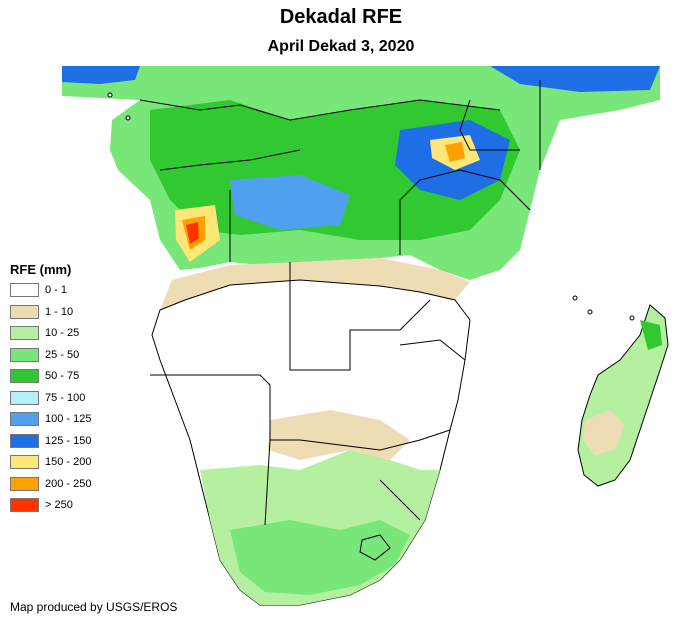 The height and width of the screenshot is (624, 682). I want to click on legend-label: 75 - 100, so click(65, 397).